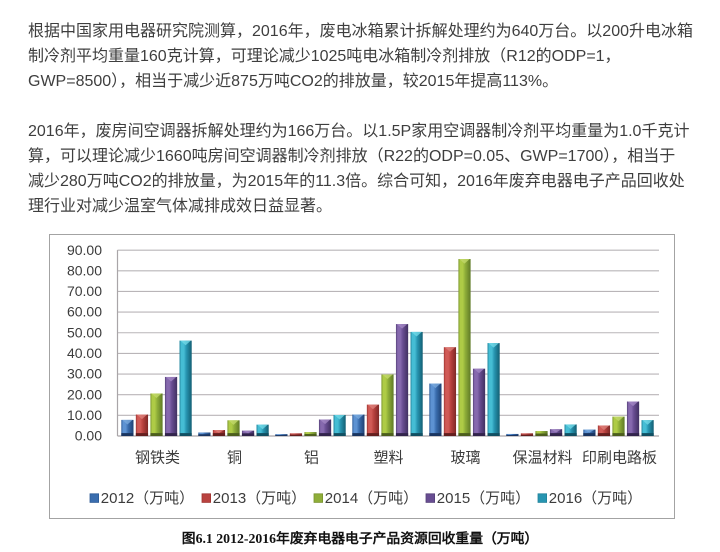  I want to click on svg-text: 钢铁类, so click(157, 458).